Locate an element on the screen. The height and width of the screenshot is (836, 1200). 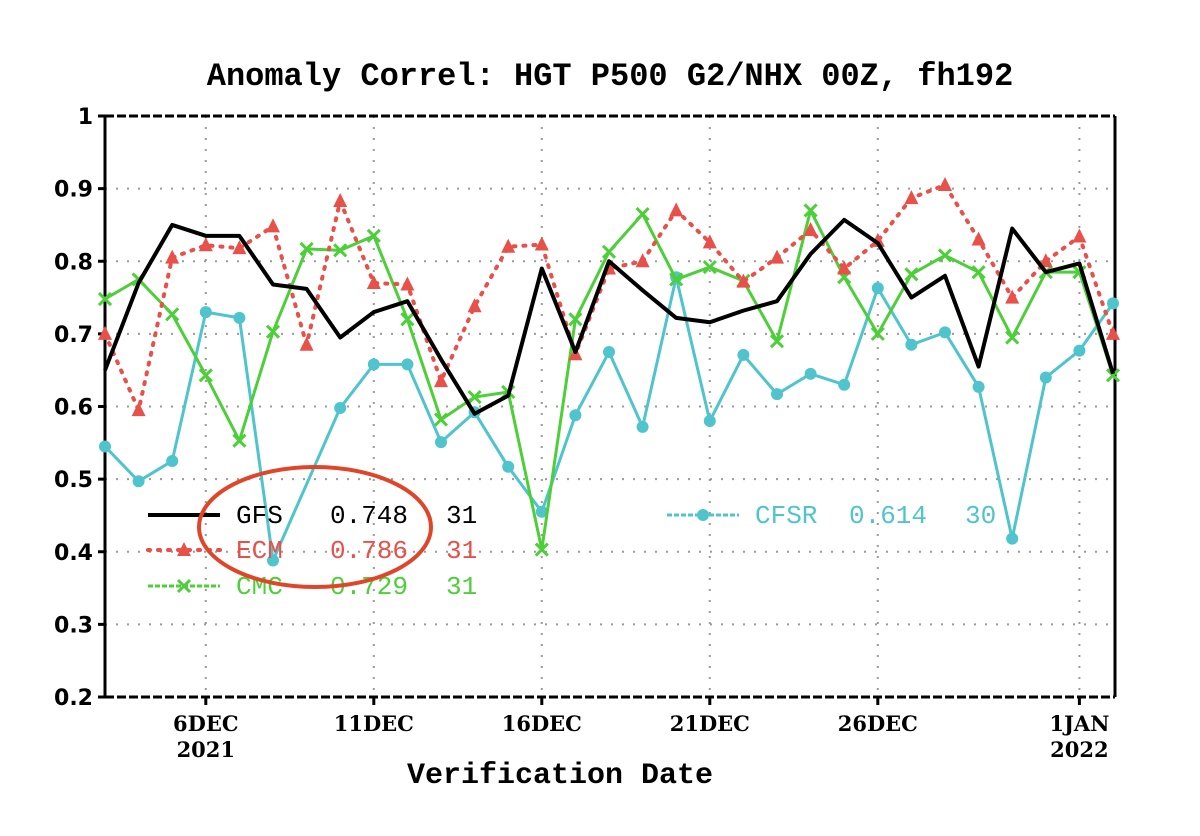
y-tick-label: 0.2 is located at coordinates (73, 698).